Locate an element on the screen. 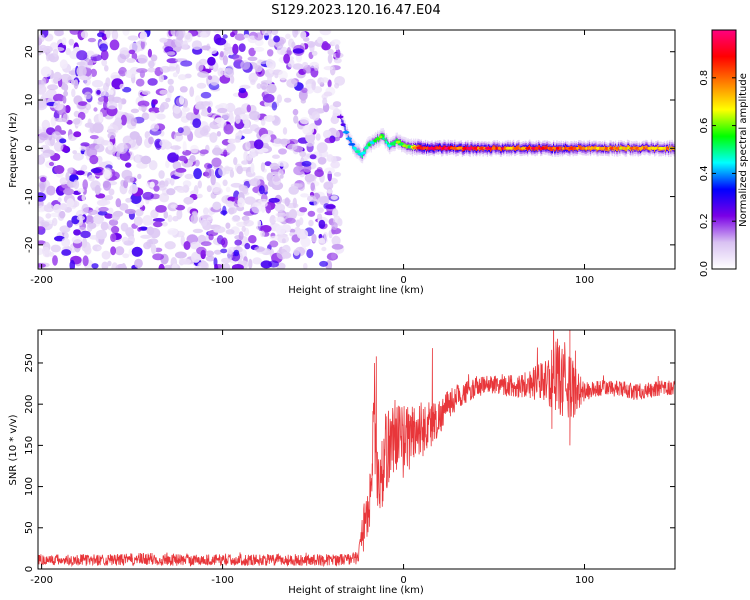 The height and width of the screenshot is (600, 750). colorbar-tick-label: 0.6 is located at coordinates (704, 126).